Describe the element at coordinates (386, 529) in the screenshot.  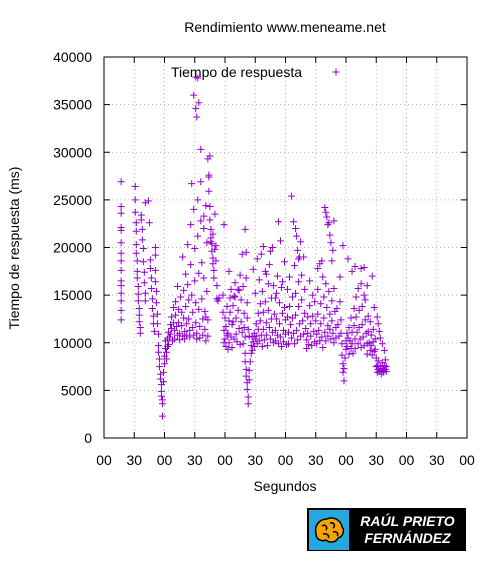
I see `author-logo: RAÚL PRIETO FERNÁNDEZ` at that location.